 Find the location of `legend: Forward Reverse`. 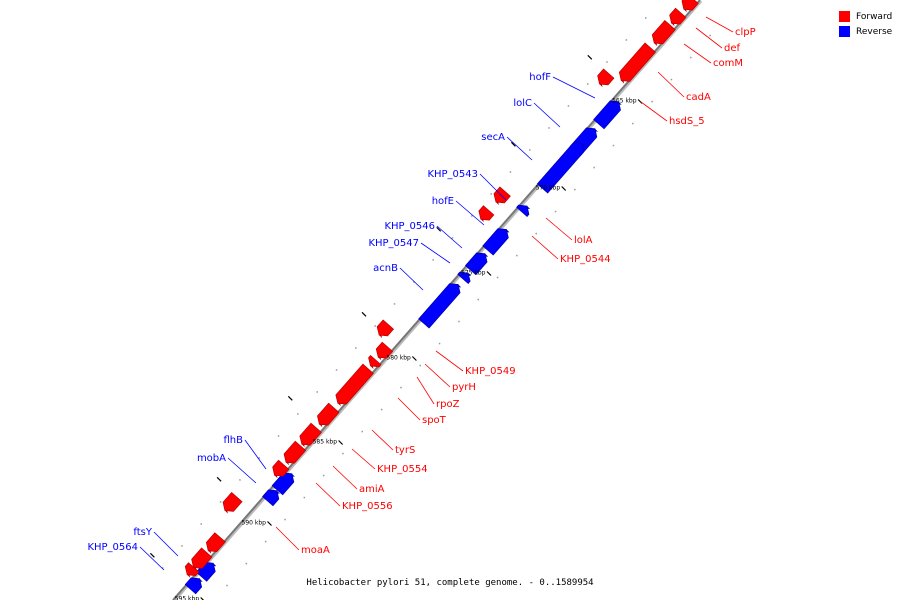

legend: Forward Reverse is located at coordinates (865, 24).